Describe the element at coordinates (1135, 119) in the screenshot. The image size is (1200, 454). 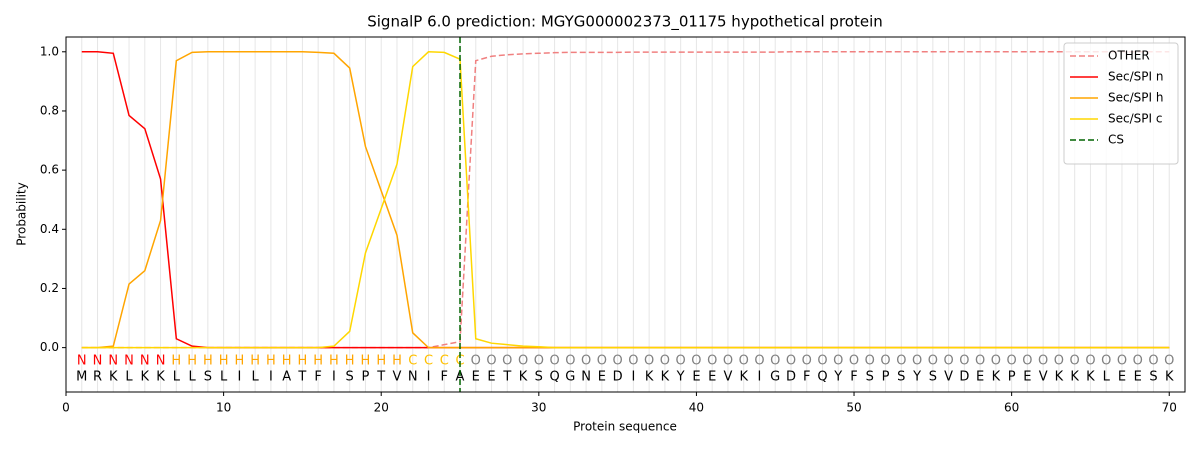
I see `legend-label: Sec/SPI c` at that location.